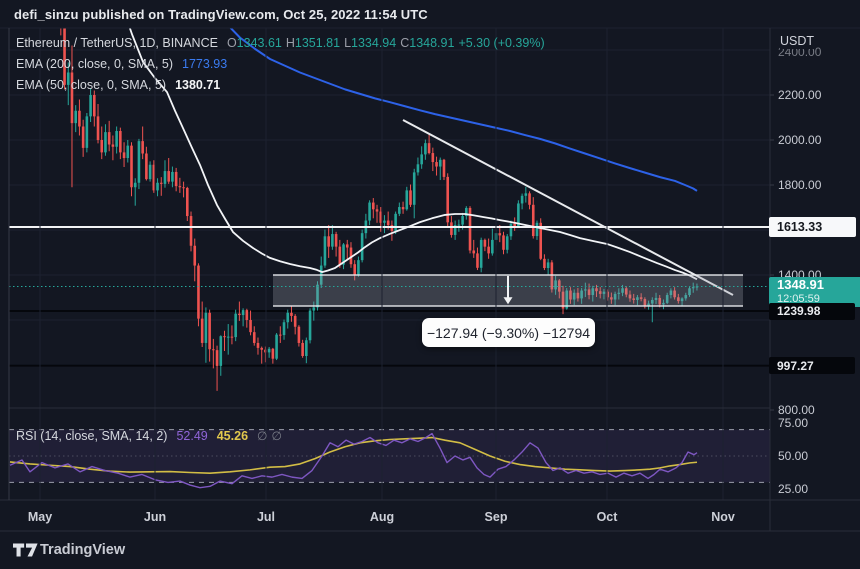  Describe the element at coordinates (508, 301) in the screenshot. I see `down-arrow-head` at that location.